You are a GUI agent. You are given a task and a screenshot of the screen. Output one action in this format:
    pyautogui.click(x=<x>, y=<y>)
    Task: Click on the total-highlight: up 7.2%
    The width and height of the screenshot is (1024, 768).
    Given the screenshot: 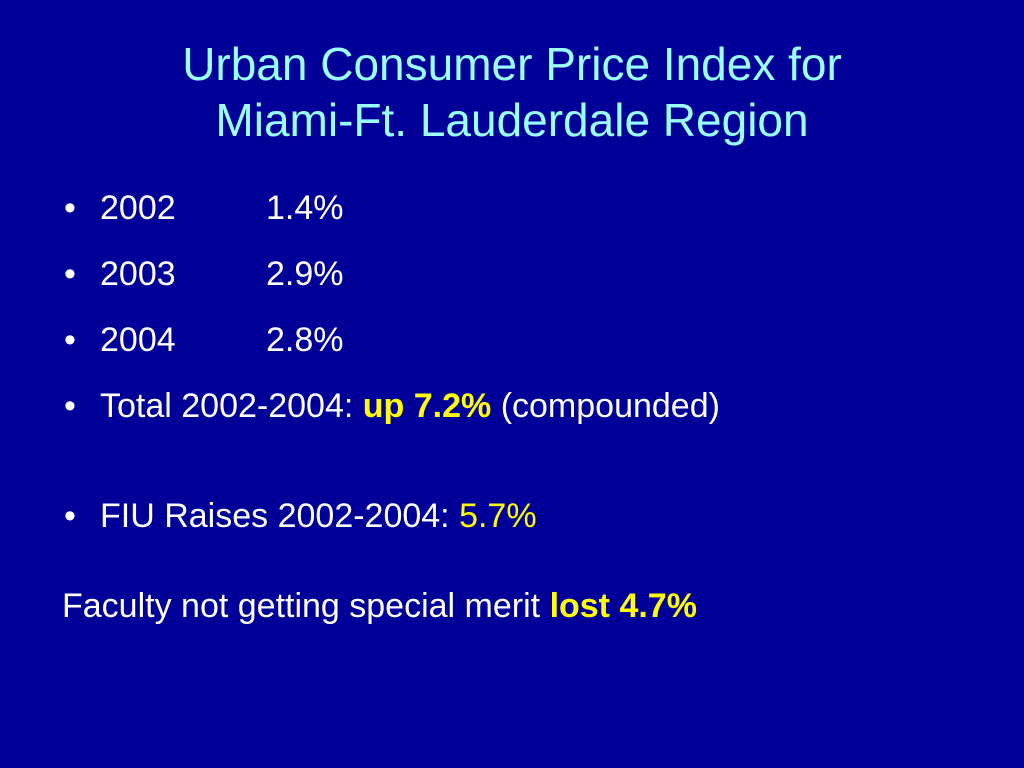 What is the action you would take?
    pyautogui.click(x=427, y=406)
    